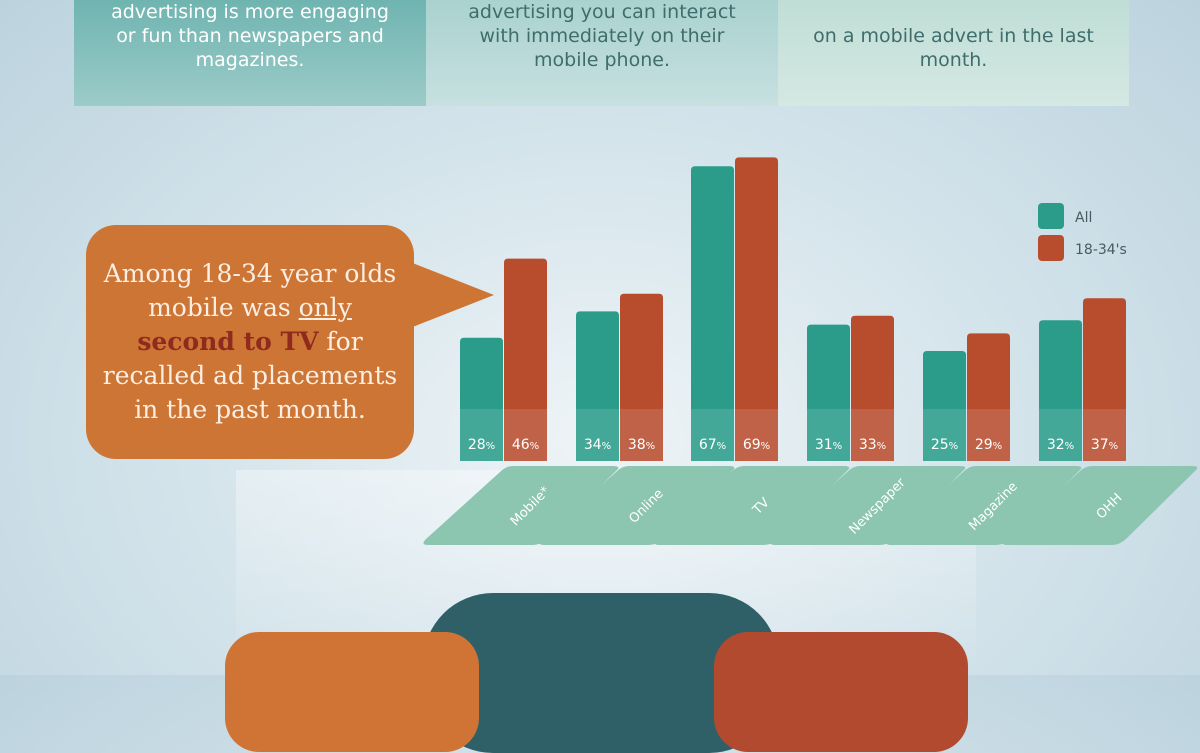  Describe the element at coordinates (756, 445) in the screenshot. I see `data-label: 69%` at that location.